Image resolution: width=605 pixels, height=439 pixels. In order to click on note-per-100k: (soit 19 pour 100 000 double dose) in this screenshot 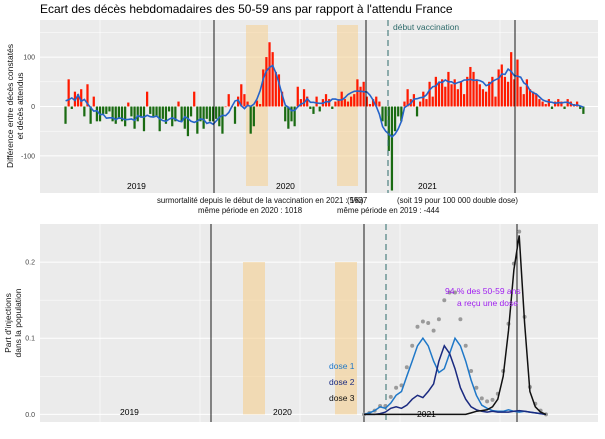, I will do `click(457, 200)`.